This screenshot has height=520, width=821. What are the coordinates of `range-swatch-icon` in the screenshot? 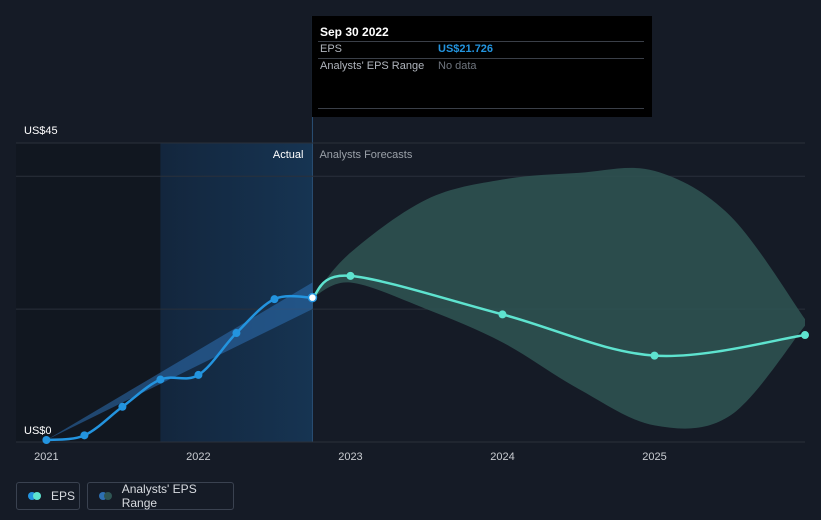 It's located at (106, 496).